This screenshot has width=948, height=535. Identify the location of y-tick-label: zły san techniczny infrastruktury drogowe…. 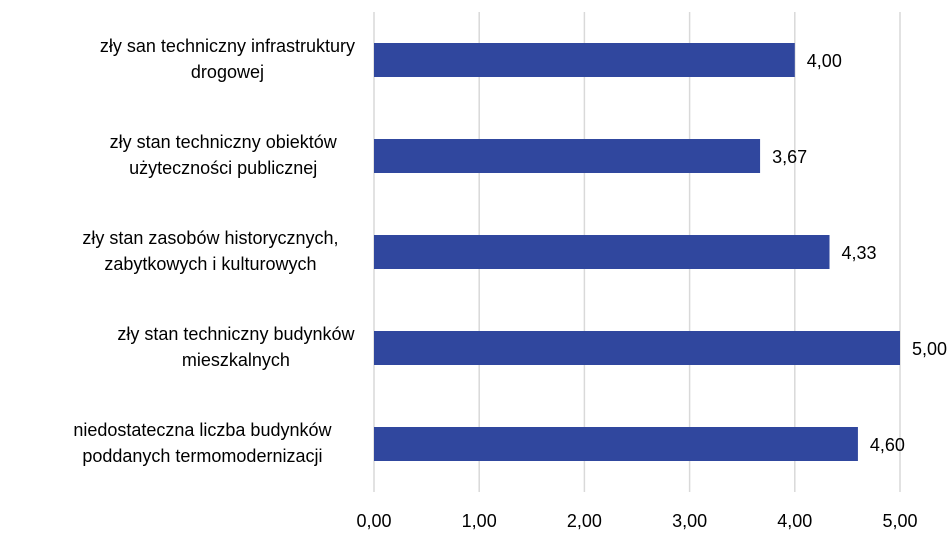
(227, 59).